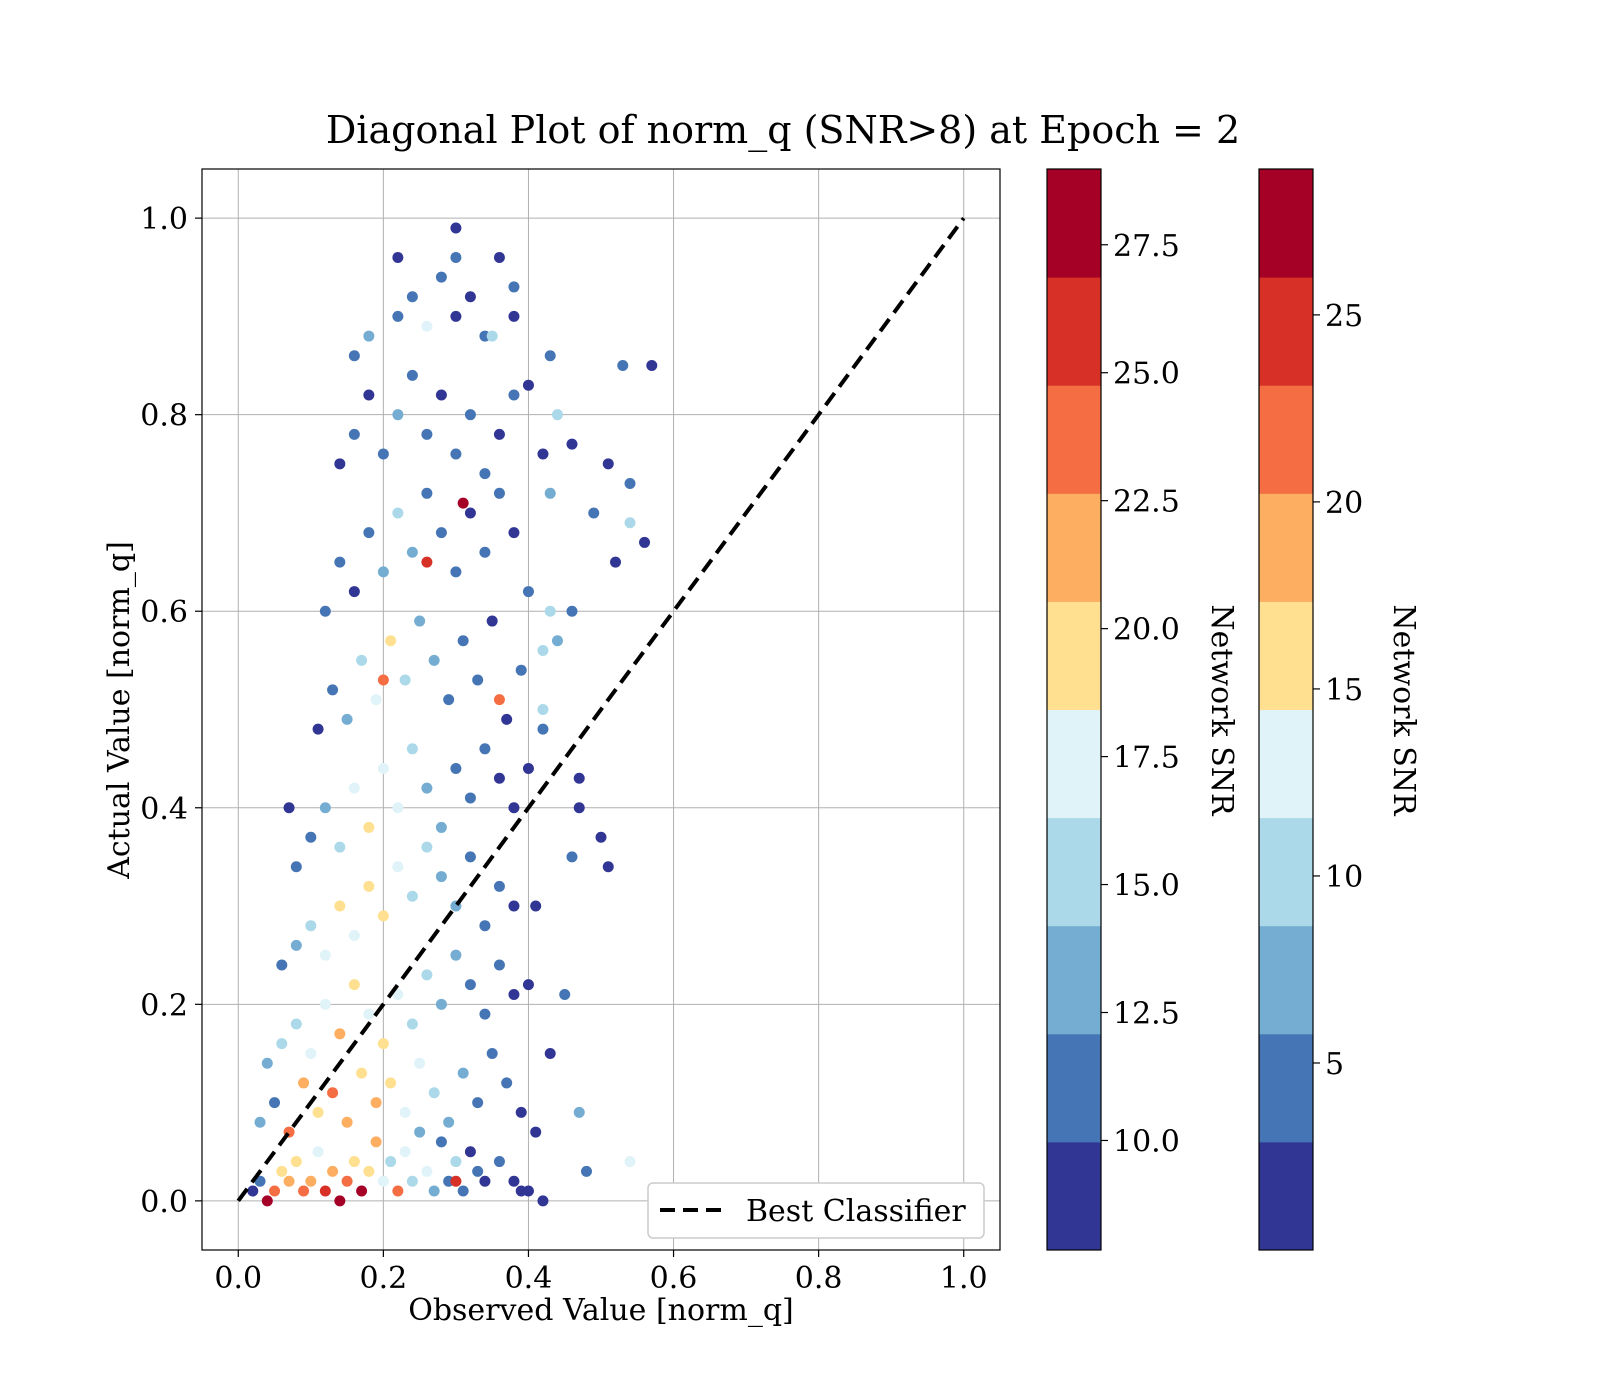 Image resolution: width=1600 pixels, height=1400 pixels. Describe the element at coordinates (164, 612) in the screenshot. I see `y-tick-label: 0.6` at that location.